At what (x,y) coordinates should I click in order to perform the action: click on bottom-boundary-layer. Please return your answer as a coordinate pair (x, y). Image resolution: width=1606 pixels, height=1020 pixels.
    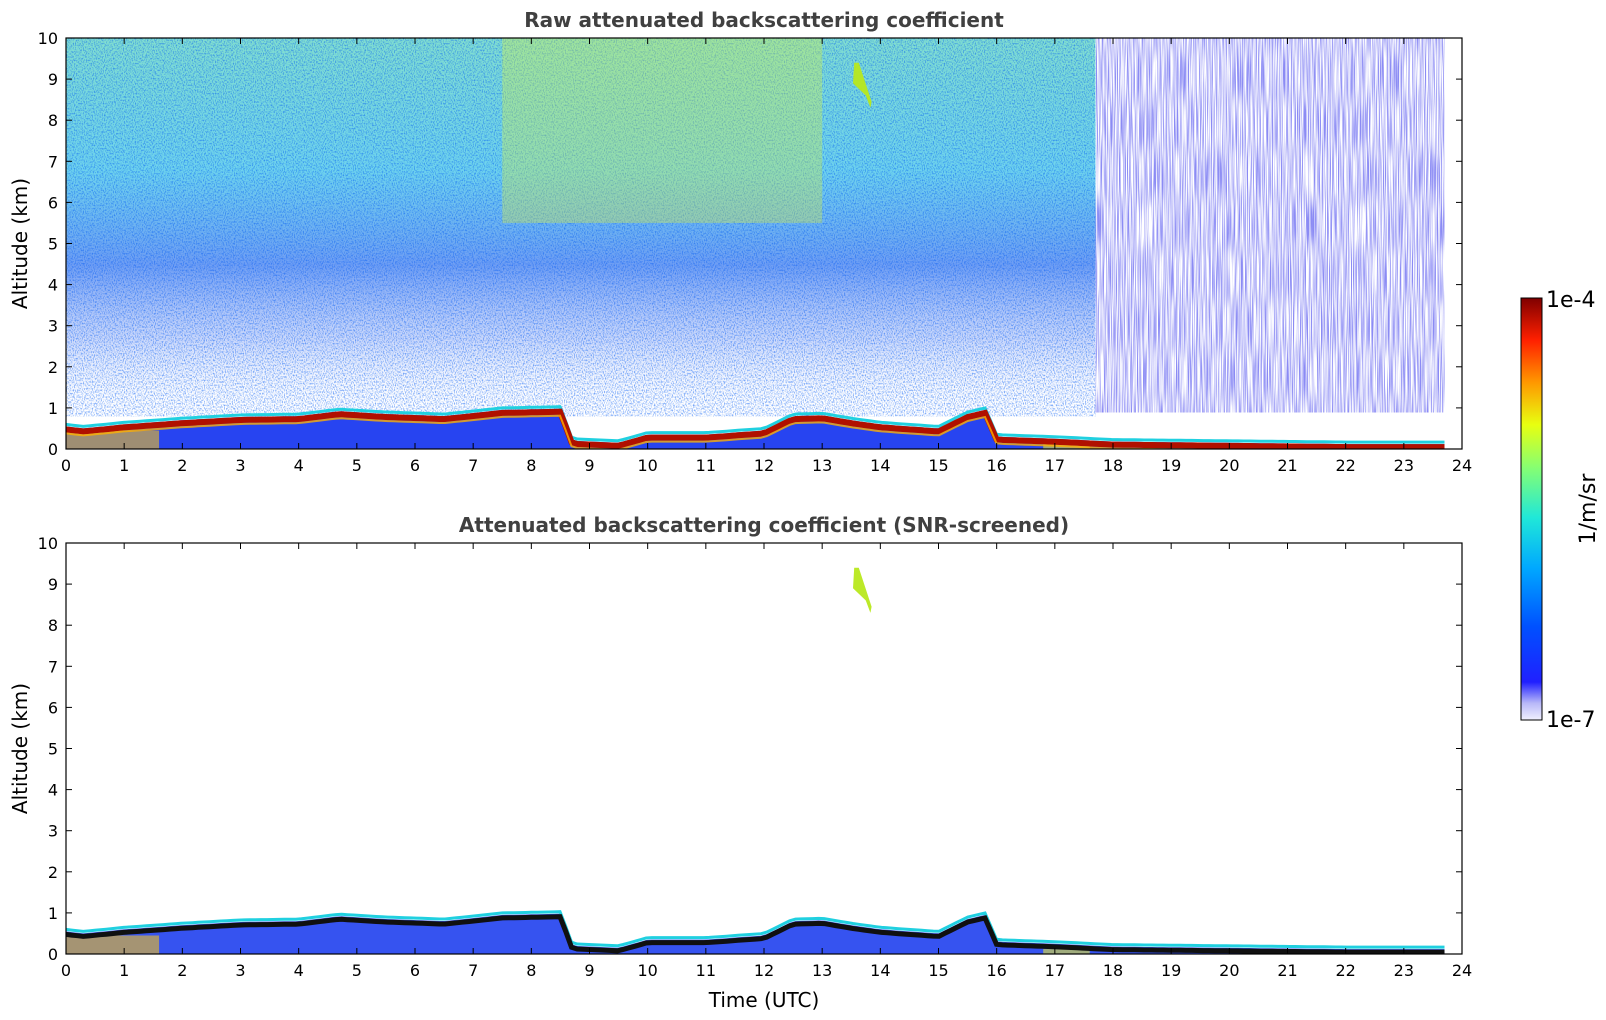
    Looking at the image, I should click on (755, 932).